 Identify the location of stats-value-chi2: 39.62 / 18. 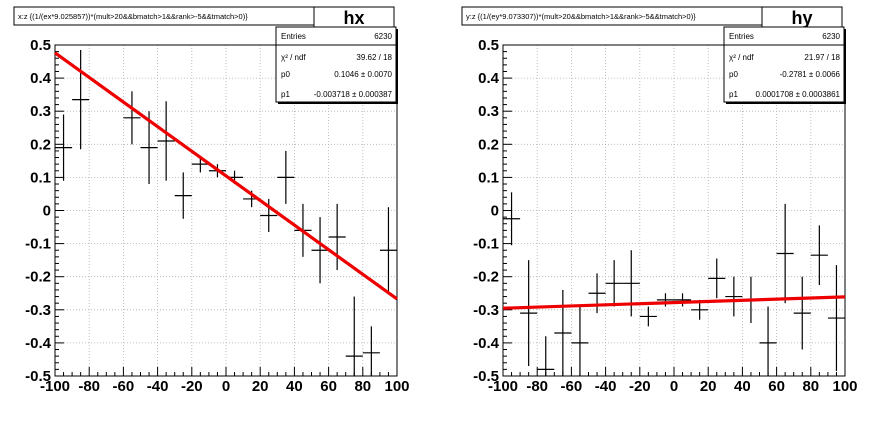
(374, 57).